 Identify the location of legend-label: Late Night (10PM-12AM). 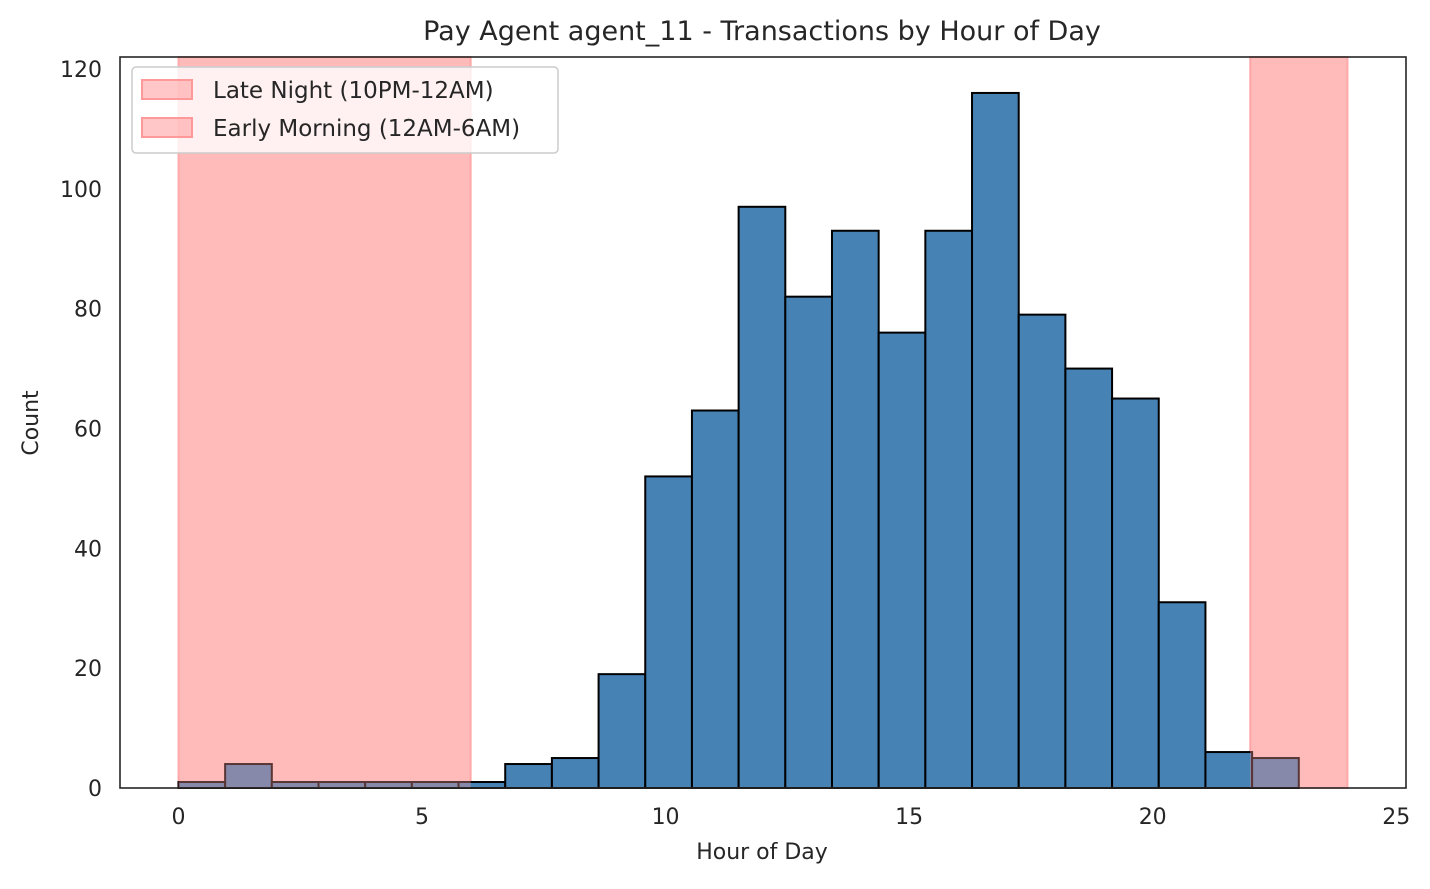
(353, 91).